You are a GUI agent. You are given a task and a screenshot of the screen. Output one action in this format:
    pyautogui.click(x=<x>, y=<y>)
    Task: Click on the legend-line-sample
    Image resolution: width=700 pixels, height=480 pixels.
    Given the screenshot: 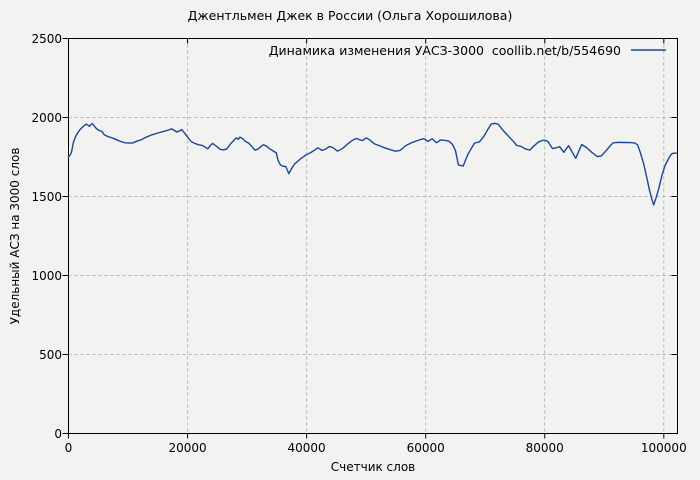 What is the action you would take?
    pyautogui.click(x=648, y=50)
    